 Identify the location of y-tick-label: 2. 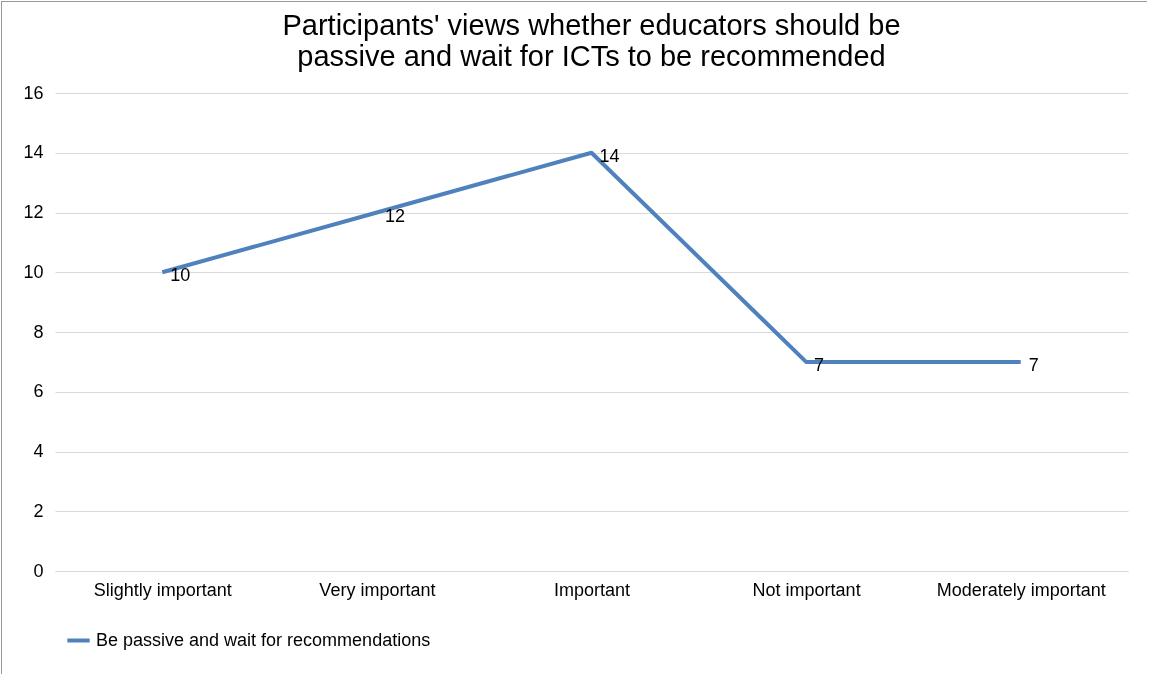
(38, 510).